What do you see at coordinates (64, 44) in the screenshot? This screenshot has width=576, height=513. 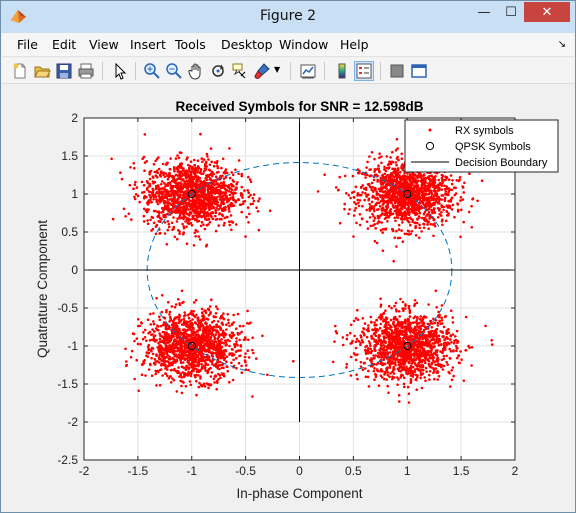 I see `menu-edit: Edit` at bounding box center [64, 44].